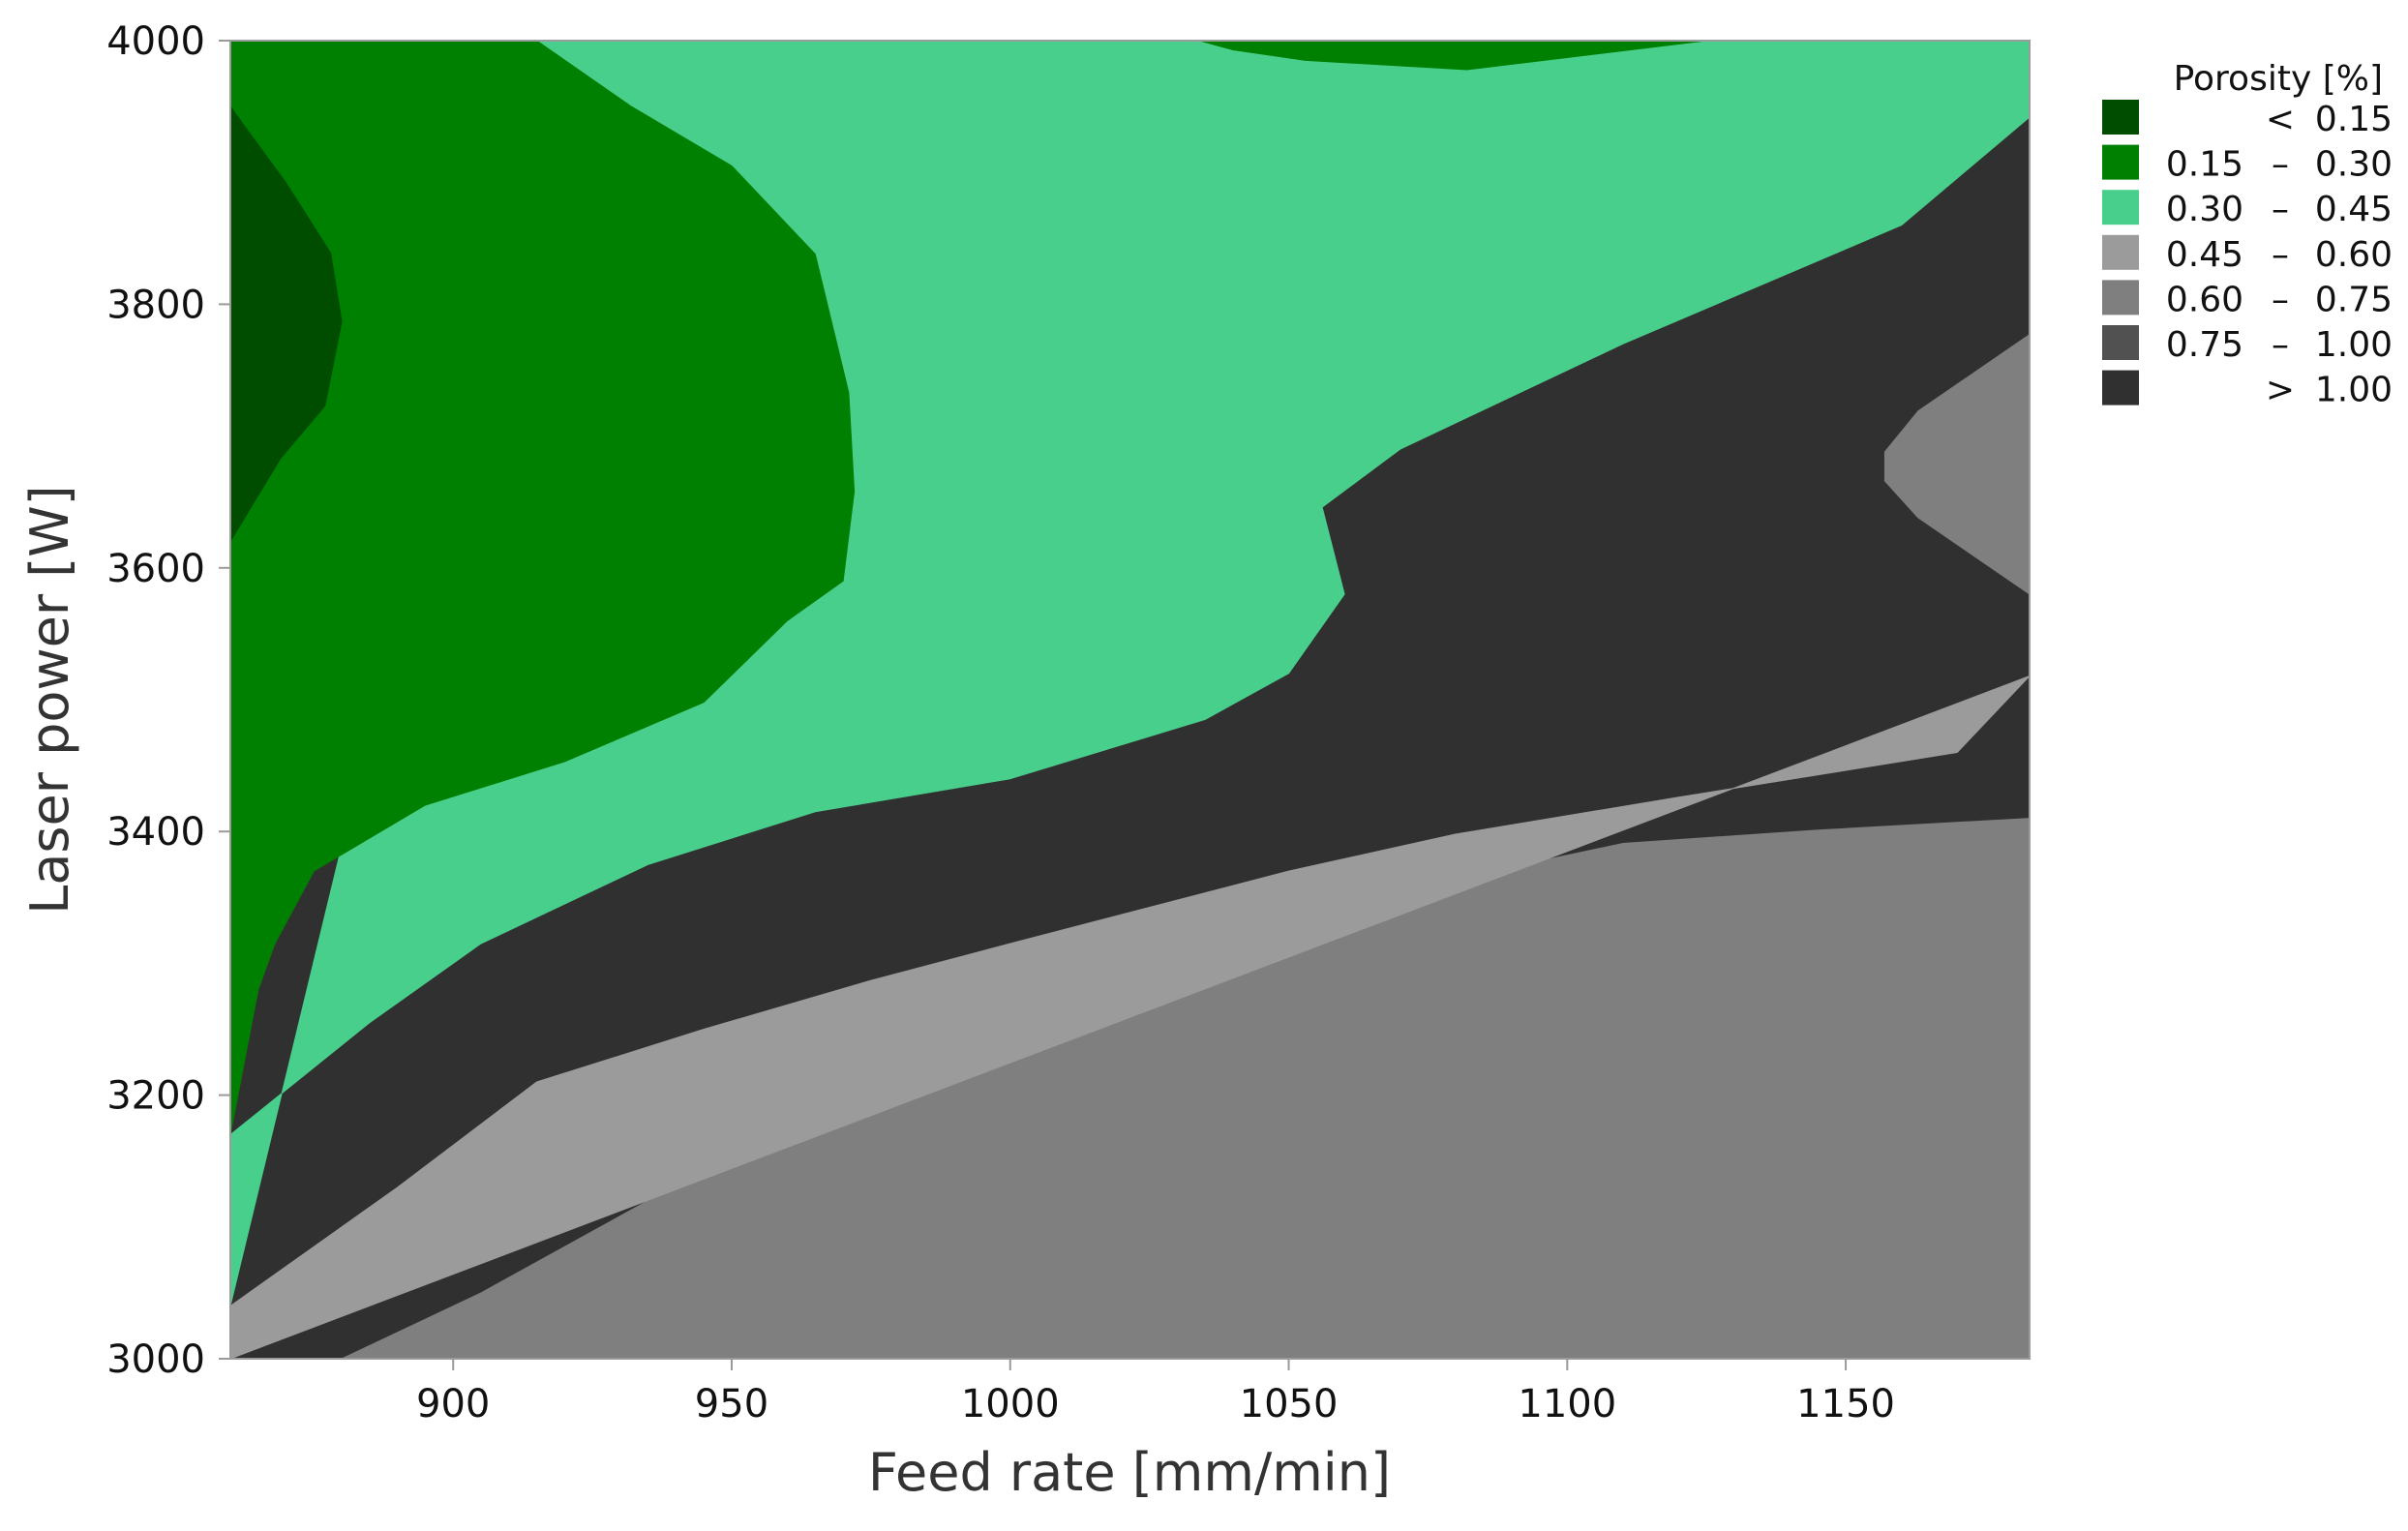 The image size is (2408, 1531). Describe the element at coordinates (49, 700) in the screenshot. I see `y-axis-title: Laser power [W]` at that location.